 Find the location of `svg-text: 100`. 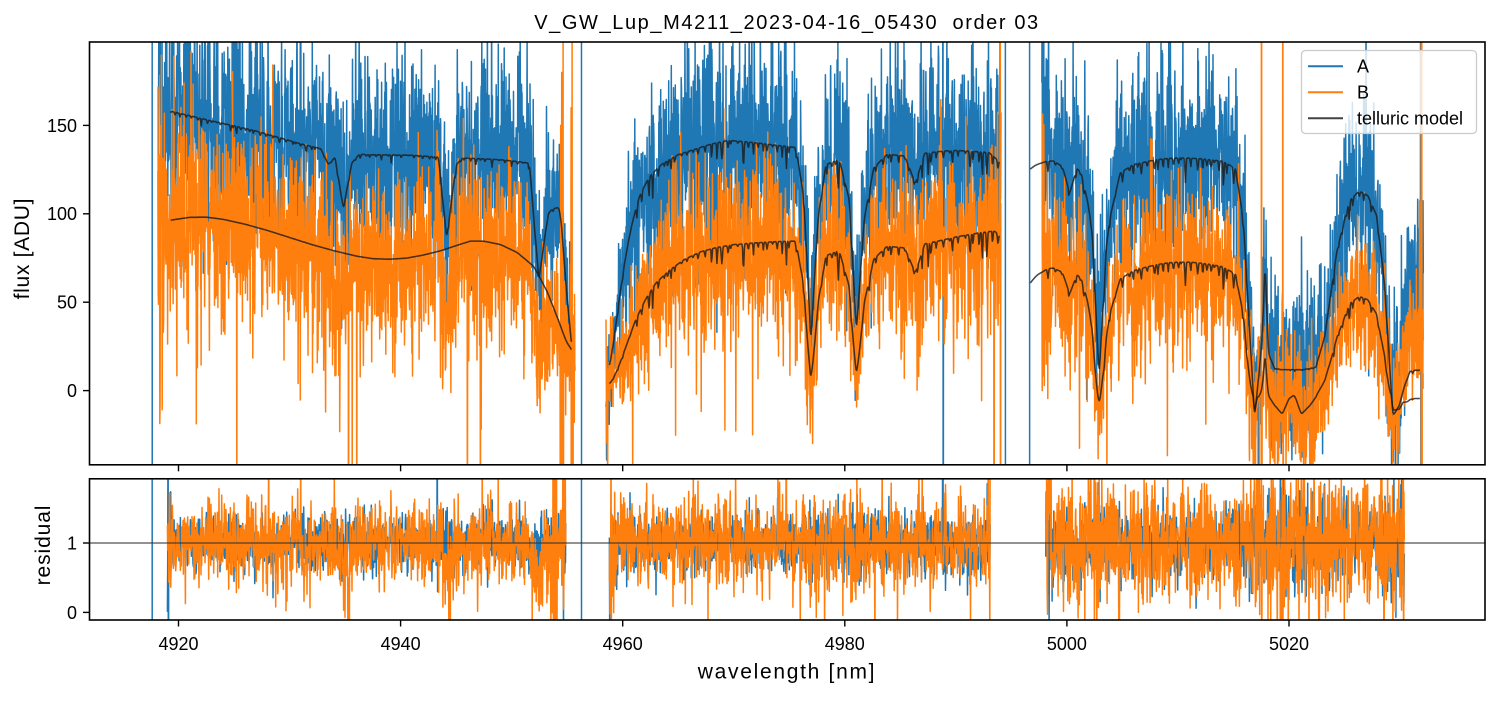

svg-text: 100 is located at coordinates (62, 214).